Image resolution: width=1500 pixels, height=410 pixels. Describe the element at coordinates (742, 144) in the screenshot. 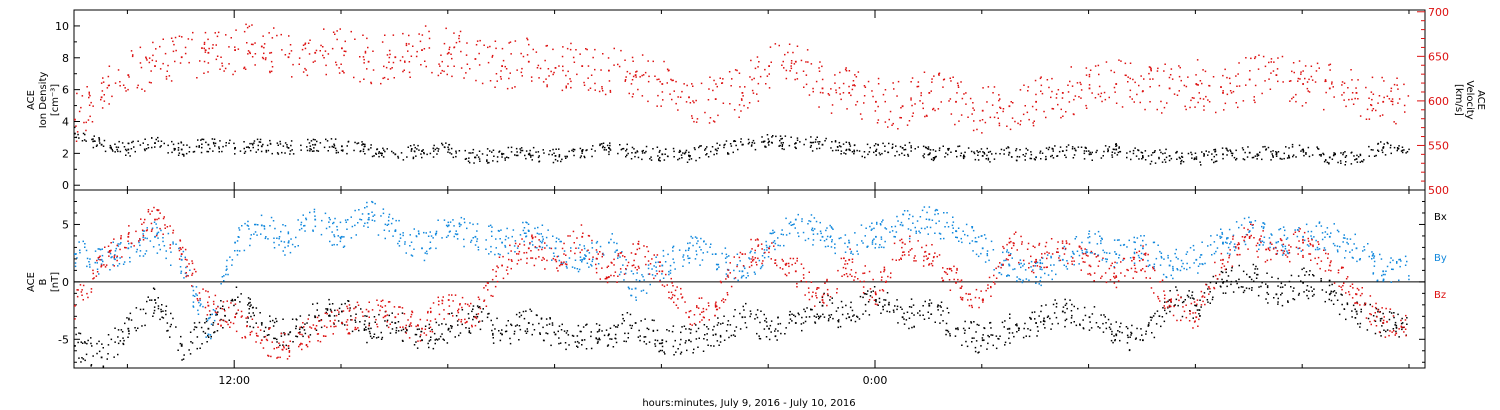

I see `density-point-anchor` at that location.